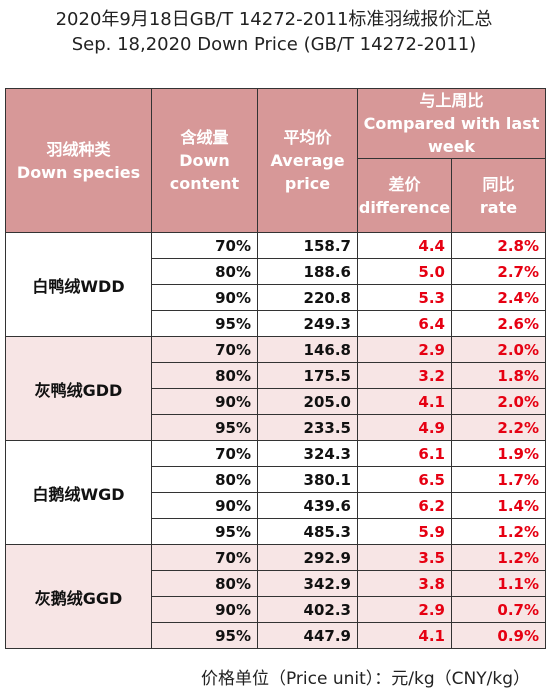  I want to click on rate-cell: 2.7%, so click(498, 271).